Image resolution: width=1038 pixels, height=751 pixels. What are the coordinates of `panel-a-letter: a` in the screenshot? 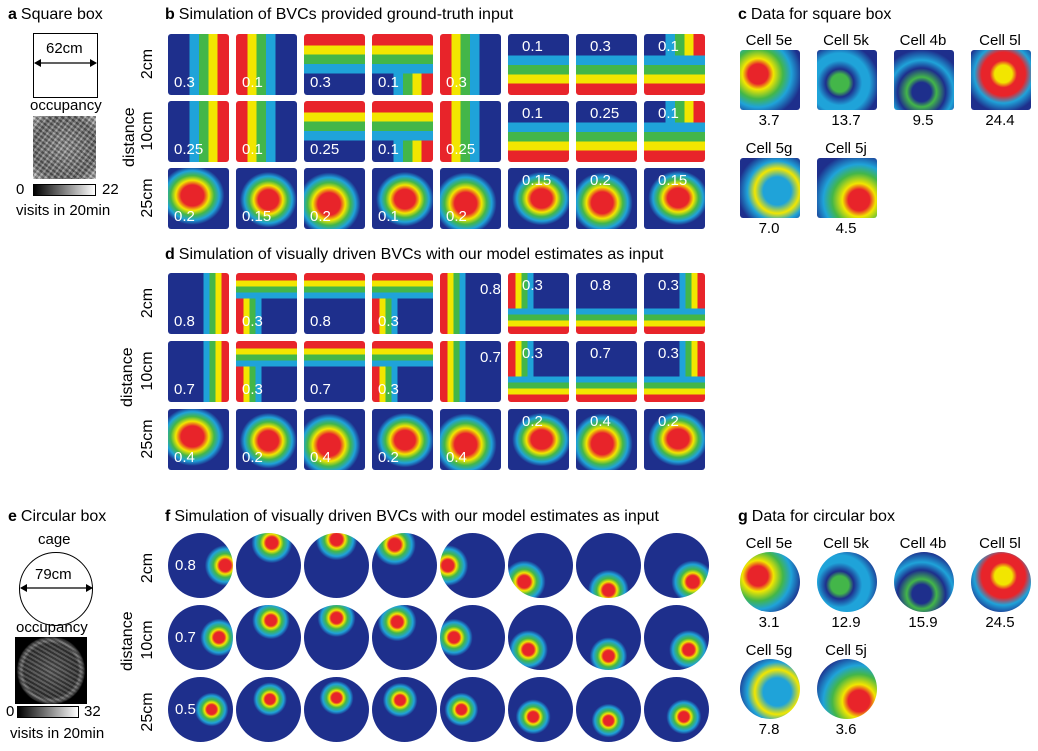 It's located at (12, 14).